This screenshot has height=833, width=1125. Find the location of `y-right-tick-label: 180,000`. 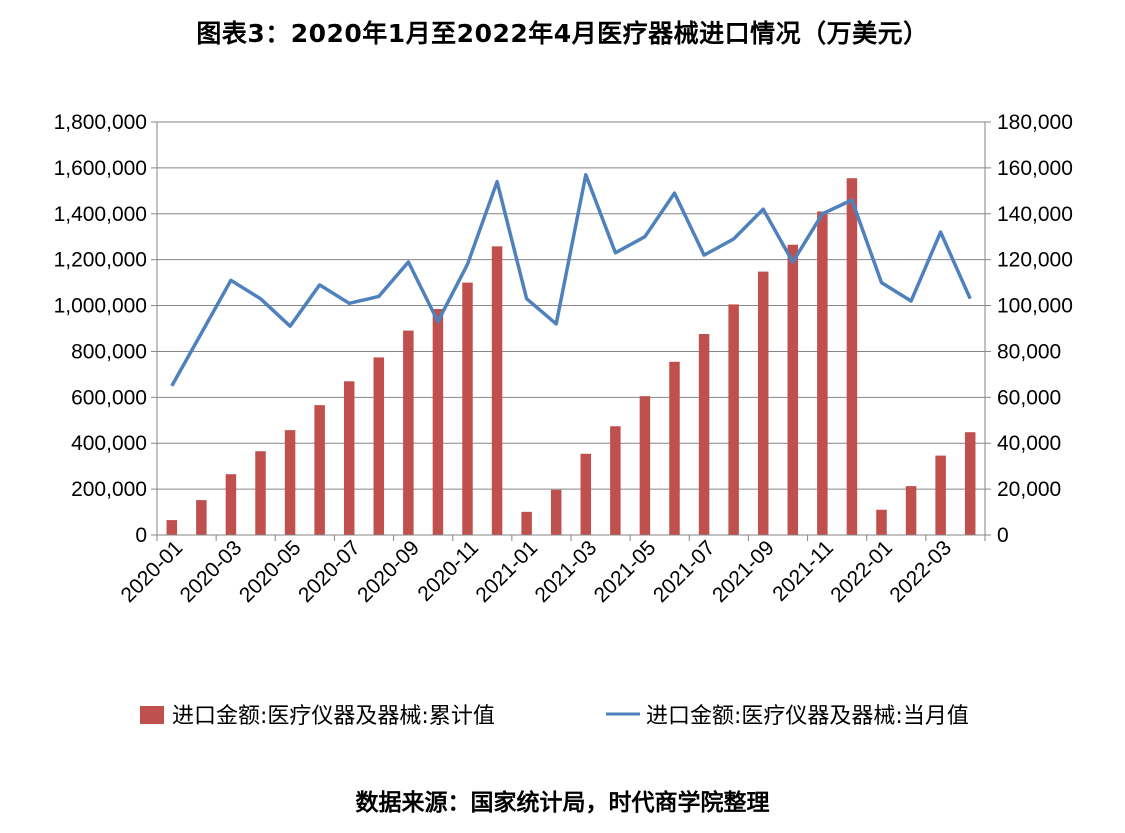

y-right-tick-label: 180,000 is located at coordinates (1035, 122).